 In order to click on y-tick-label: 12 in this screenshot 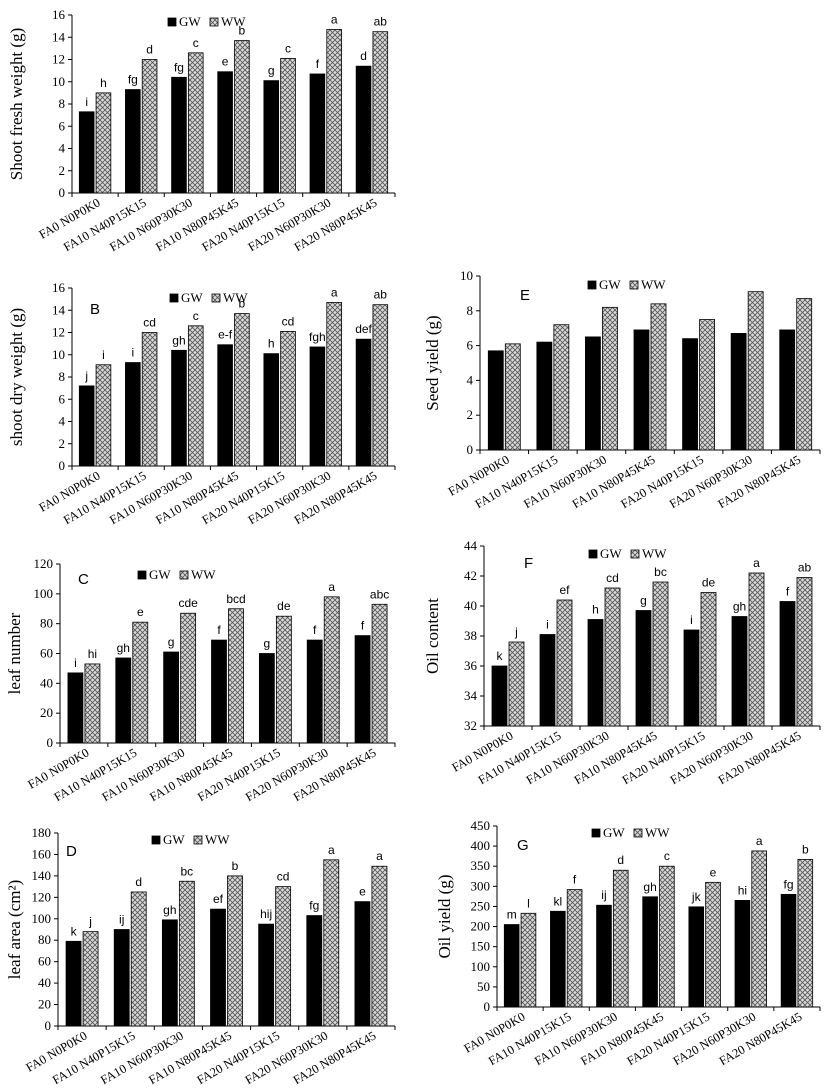, I will do `click(58, 332)`.